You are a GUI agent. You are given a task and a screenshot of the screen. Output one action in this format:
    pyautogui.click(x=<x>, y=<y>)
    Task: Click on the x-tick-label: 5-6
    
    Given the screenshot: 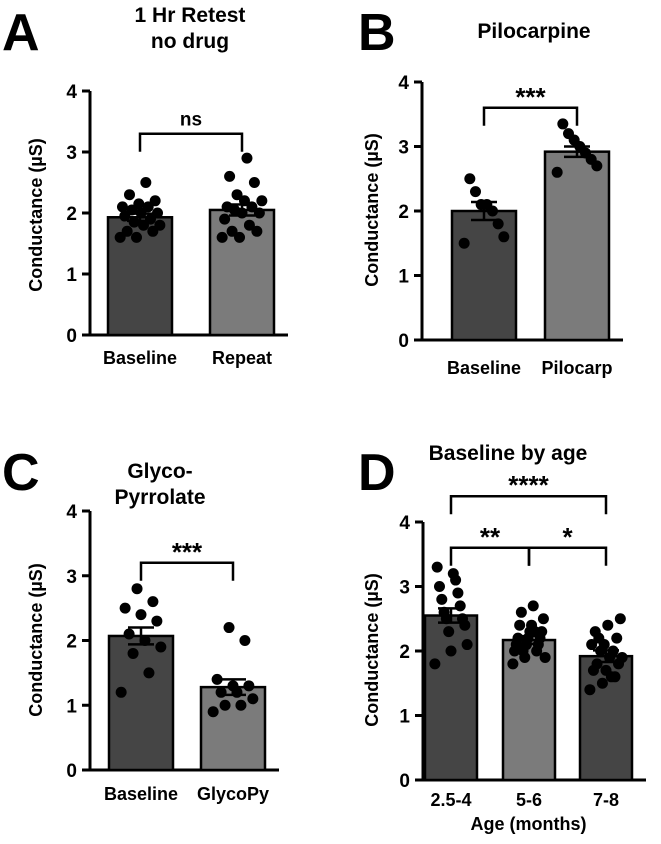 What is the action you would take?
    pyautogui.click(x=529, y=800)
    